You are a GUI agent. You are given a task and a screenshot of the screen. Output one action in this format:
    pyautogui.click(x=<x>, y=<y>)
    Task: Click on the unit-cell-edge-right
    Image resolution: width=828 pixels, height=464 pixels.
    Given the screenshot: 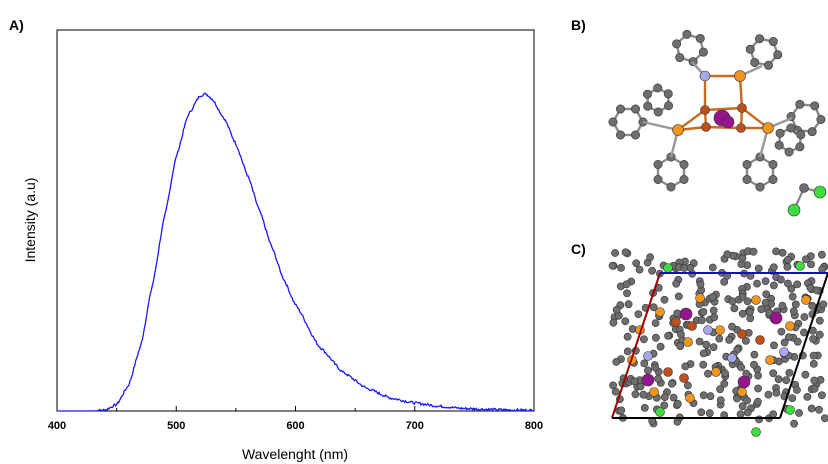 What is the action you would take?
    pyautogui.click(x=803, y=345)
    